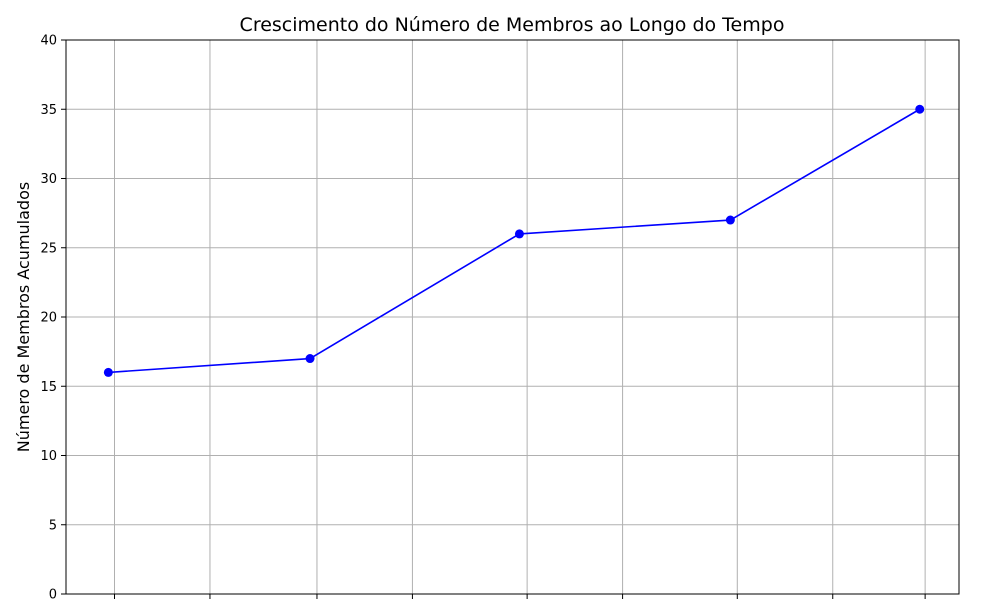 Image resolution: width=1000 pixels, height=600 pixels. I want to click on y-axis-label: Número de Membros Acumulados, so click(23, 317).